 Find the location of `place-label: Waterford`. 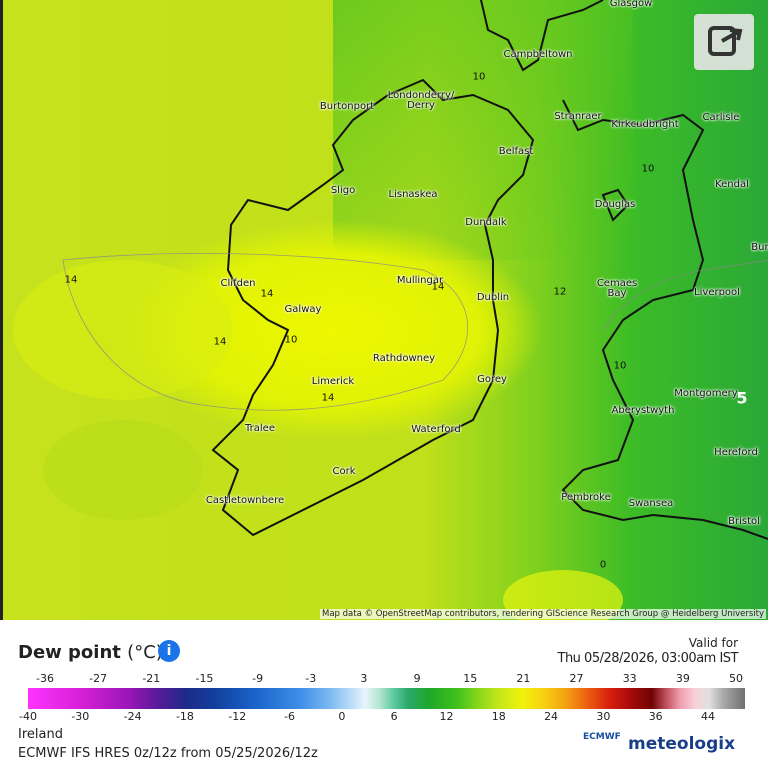

place-label: Waterford is located at coordinates (436, 429).